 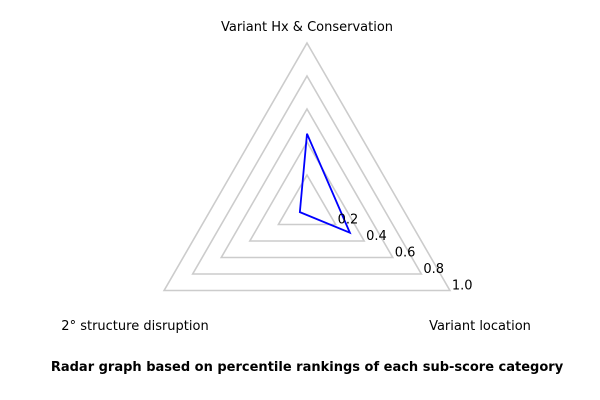 I want to click on tick-label-layer: 0.2 0.4 0.6 0.8 1.0, so click(x=405, y=253).